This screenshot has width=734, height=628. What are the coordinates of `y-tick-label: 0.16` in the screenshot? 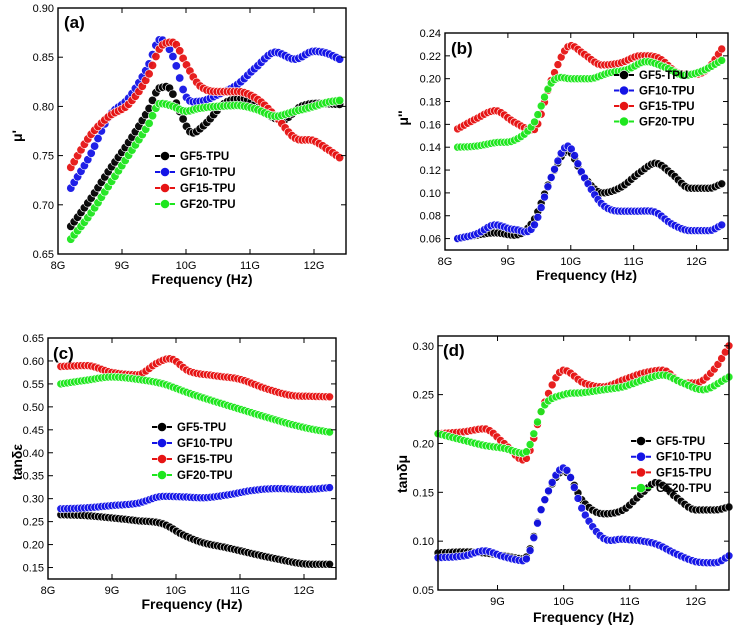 It's located at (430, 125).